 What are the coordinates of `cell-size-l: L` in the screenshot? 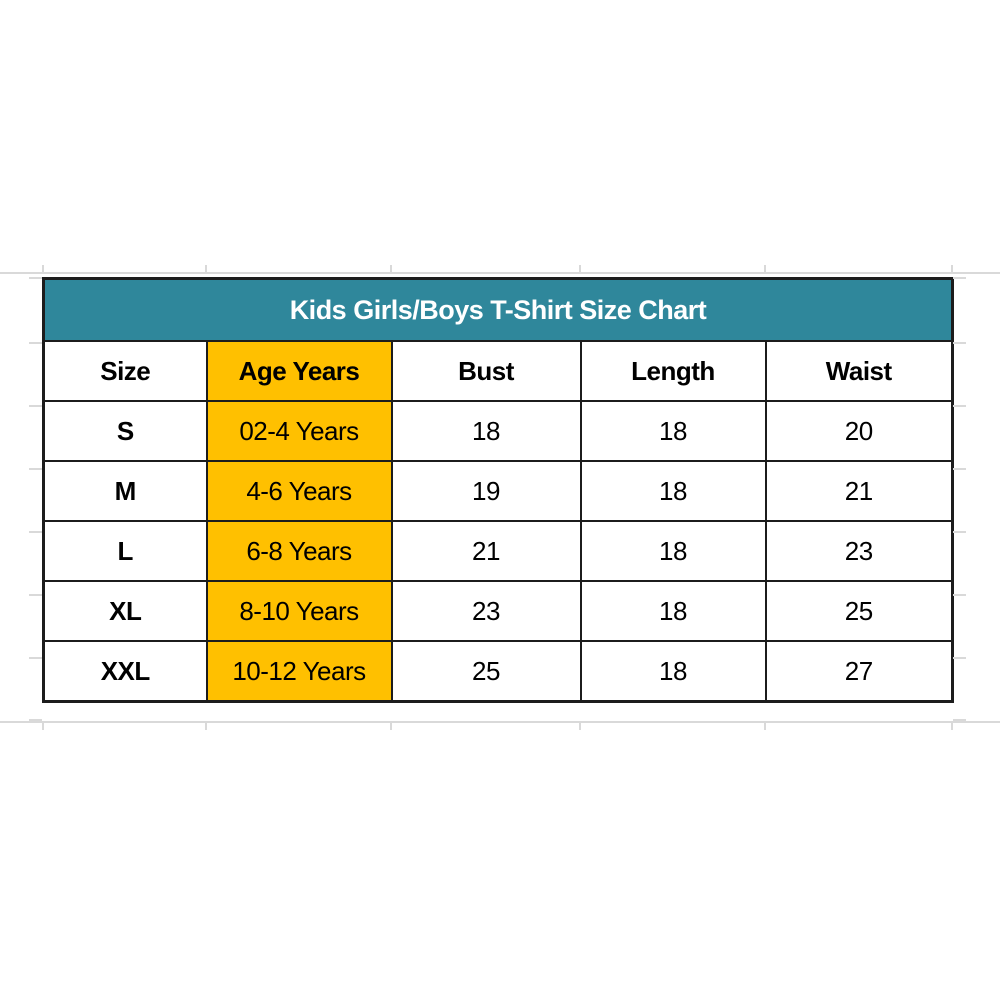 It's located at (125, 551).